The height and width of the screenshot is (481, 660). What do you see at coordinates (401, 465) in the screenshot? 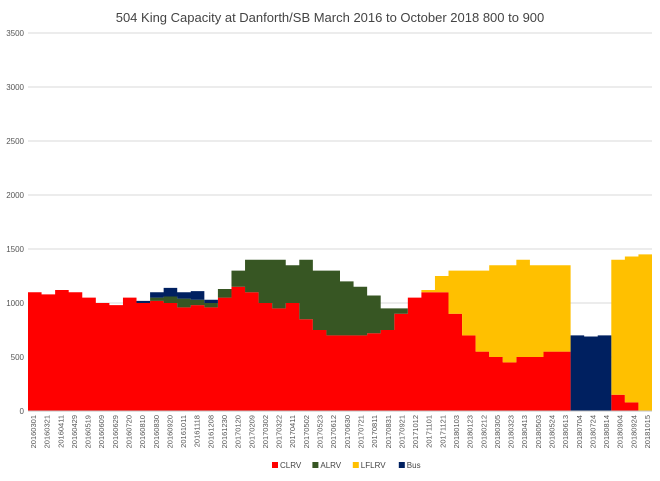
I see `legend-swatch-bus` at bounding box center [401, 465].